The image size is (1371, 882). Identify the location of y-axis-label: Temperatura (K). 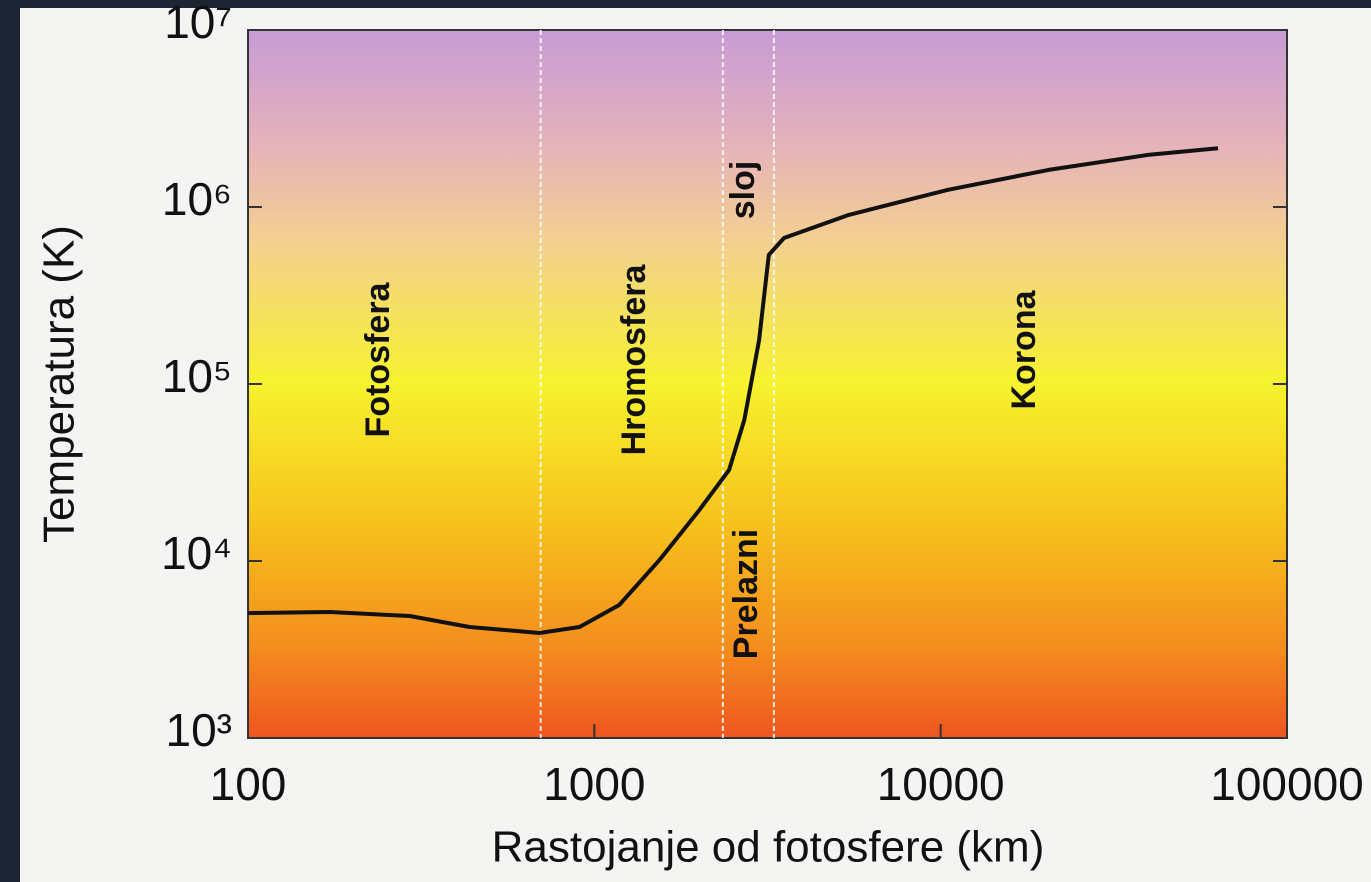
(59, 384).